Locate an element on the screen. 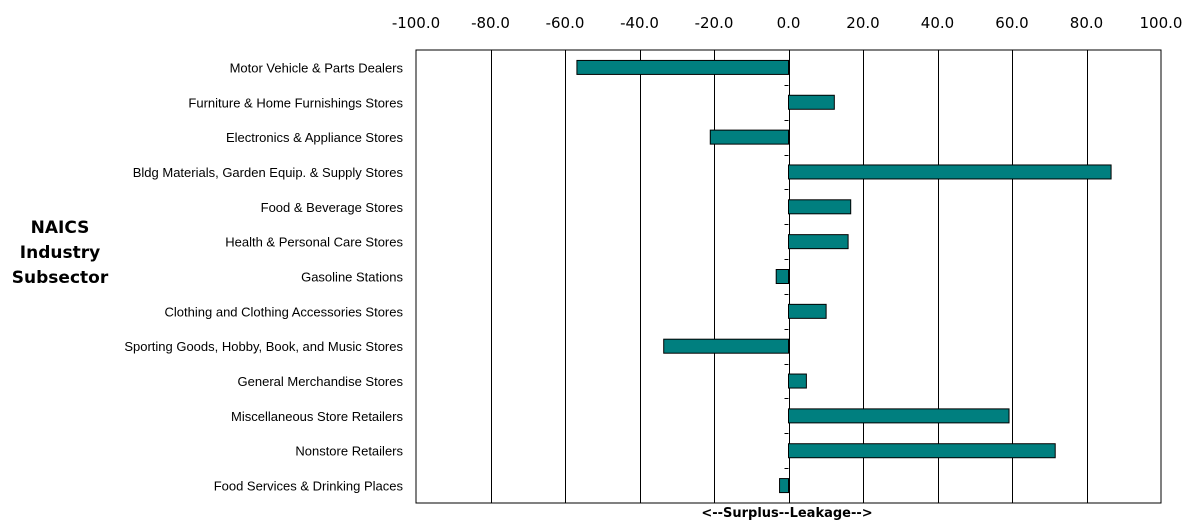  x-tick-label: -40.0 is located at coordinates (639, 23).